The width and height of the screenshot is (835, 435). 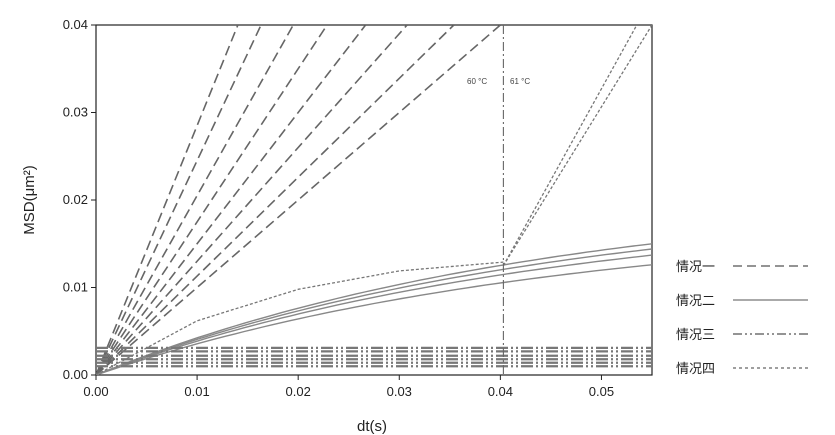 What do you see at coordinates (742, 318) in the screenshot?
I see `legend: 情况一 情况二 情况三 情况四` at bounding box center [742, 318].